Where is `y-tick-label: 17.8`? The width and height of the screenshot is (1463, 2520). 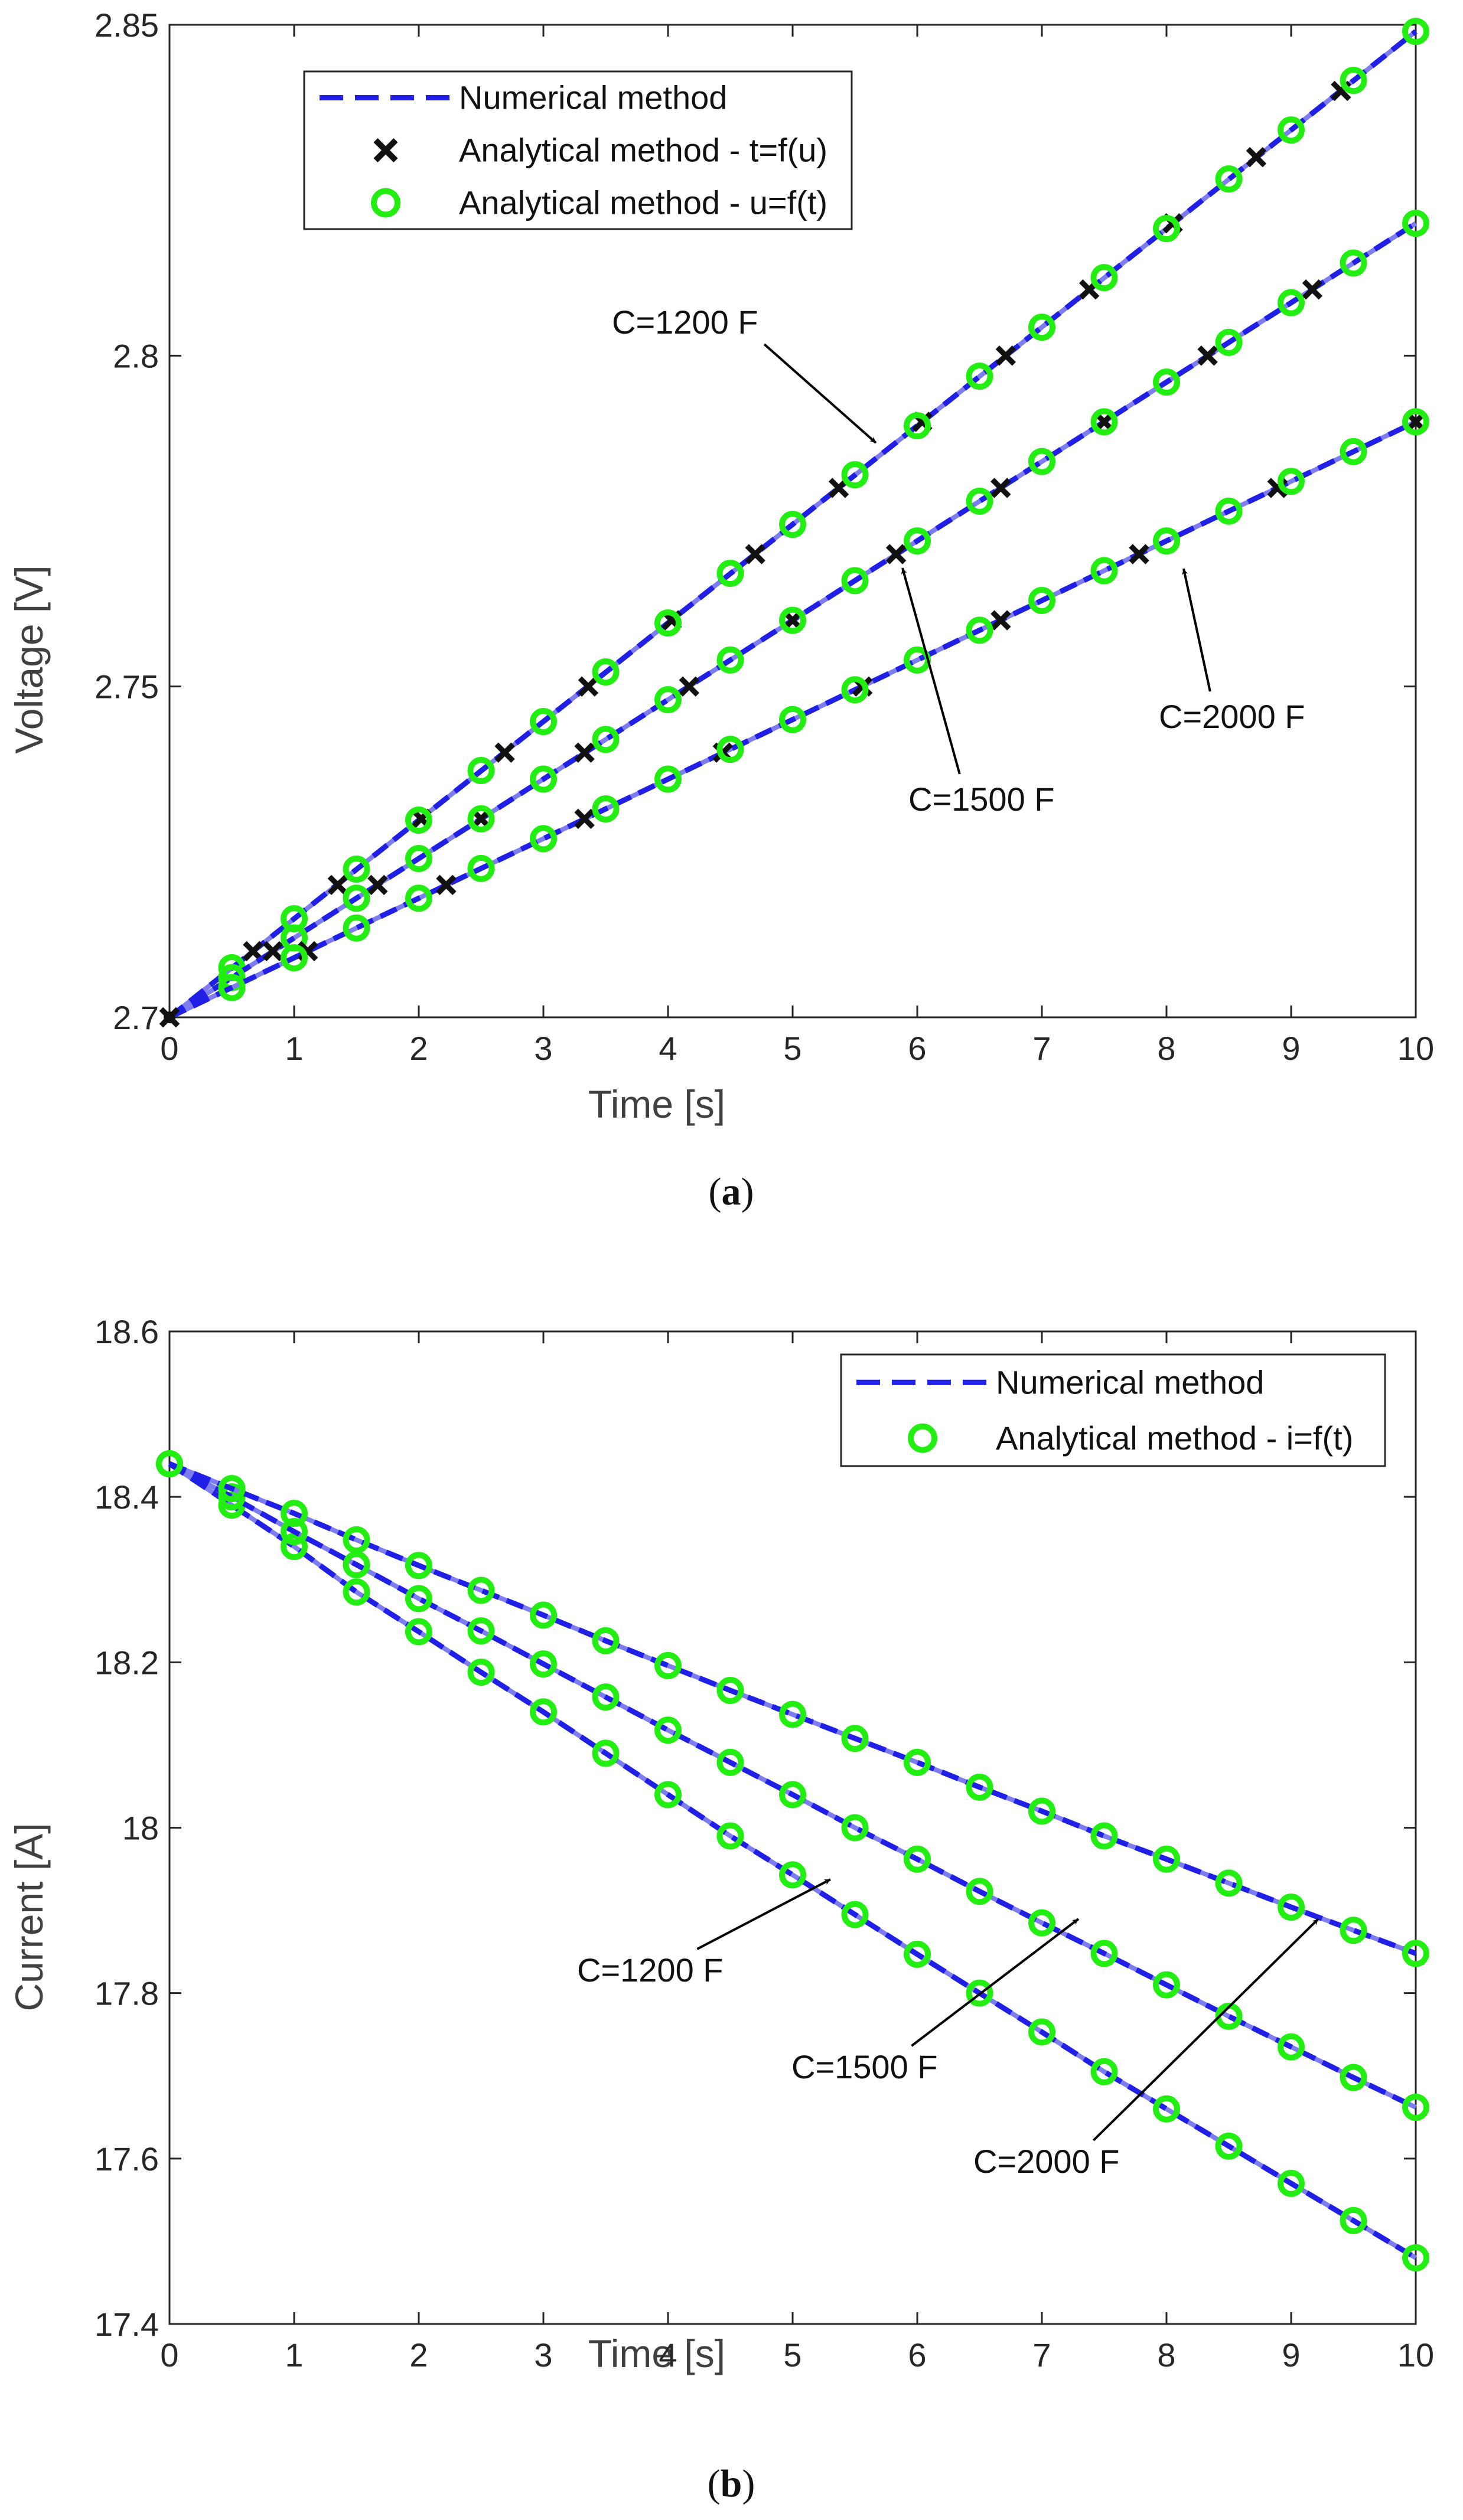 y-tick-label: 17.8 is located at coordinates (127, 1993).